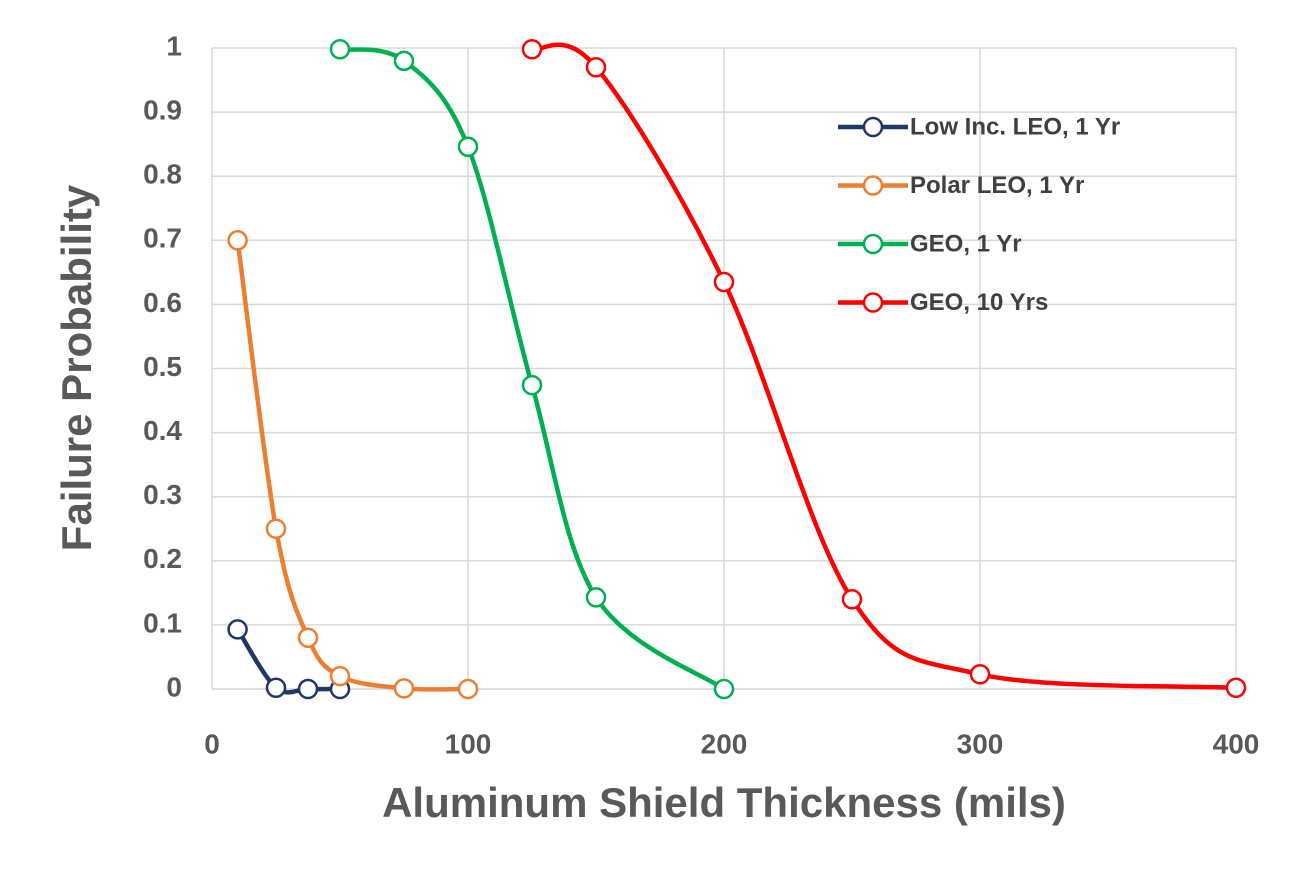  I want to click on legend-label: GEO, 1 Yr, so click(966, 243).